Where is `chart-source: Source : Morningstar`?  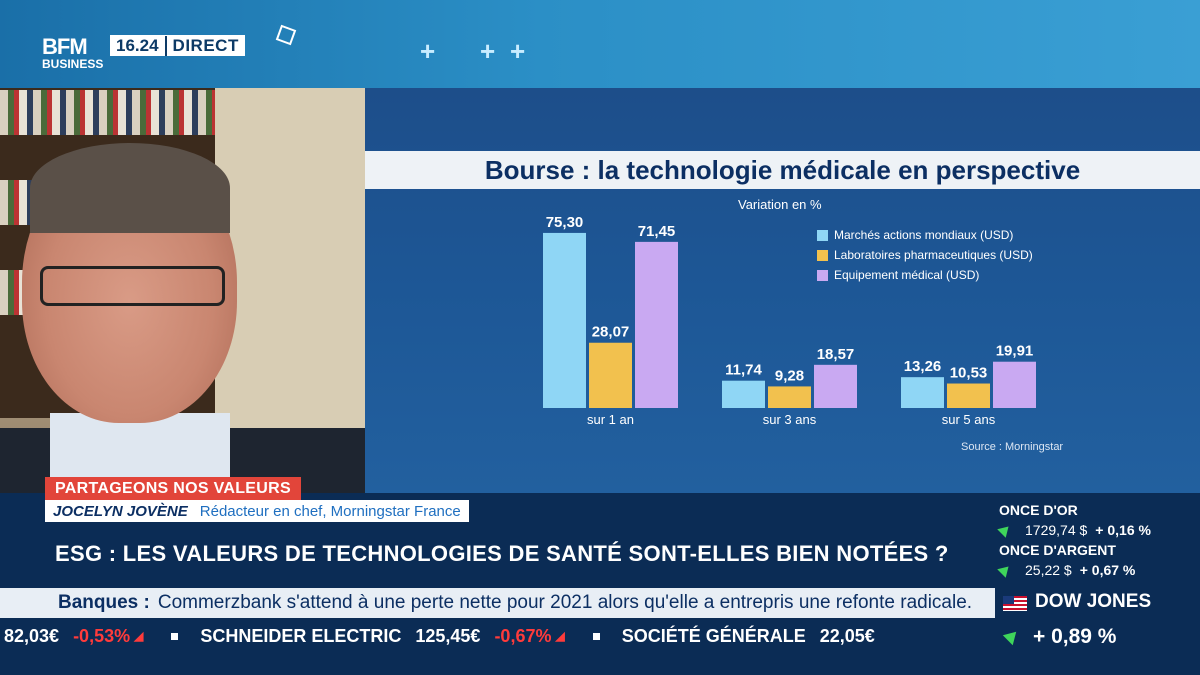 chart-source: Source : Morningstar is located at coordinates (1012, 447).